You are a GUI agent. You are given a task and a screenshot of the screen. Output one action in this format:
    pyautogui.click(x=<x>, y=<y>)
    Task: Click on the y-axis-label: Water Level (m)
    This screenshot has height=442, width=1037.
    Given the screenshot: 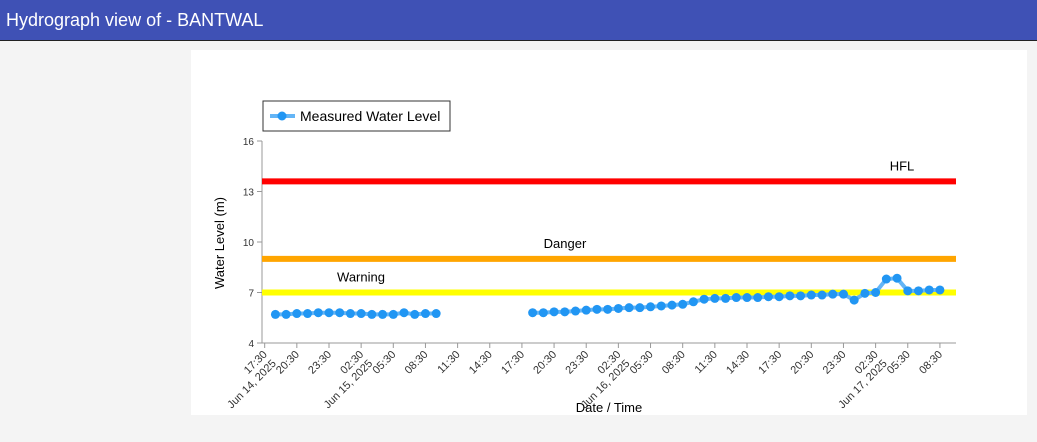 What is the action you would take?
    pyautogui.click(x=219, y=243)
    